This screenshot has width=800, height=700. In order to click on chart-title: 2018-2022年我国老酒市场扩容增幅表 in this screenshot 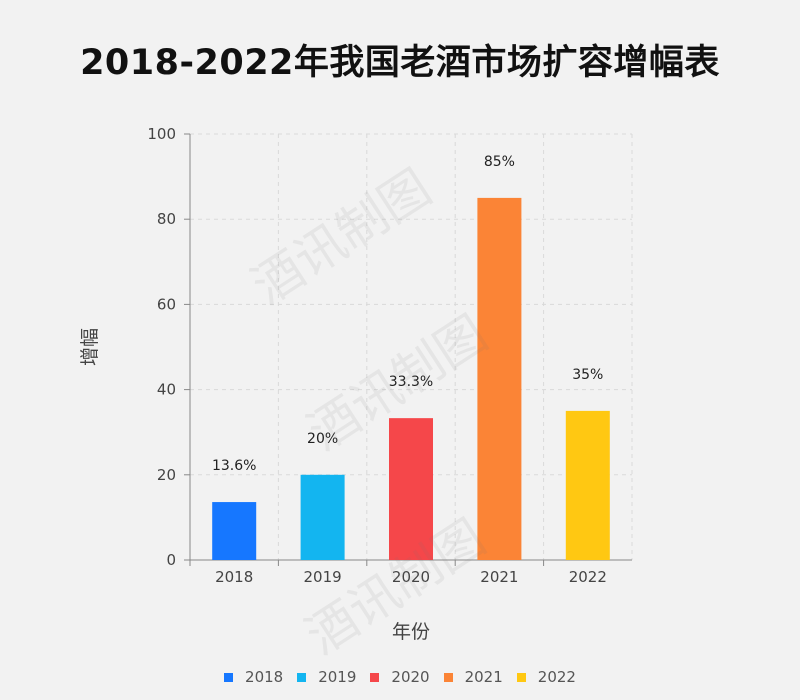, I will do `click(400, 63)`.